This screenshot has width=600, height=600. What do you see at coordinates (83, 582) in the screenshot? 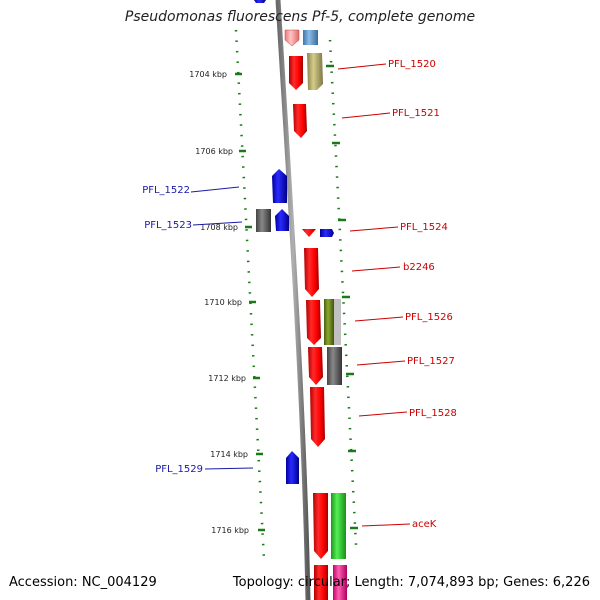
I see `accession-text: Accession: NC_004129` at bounding box center [83, 582].